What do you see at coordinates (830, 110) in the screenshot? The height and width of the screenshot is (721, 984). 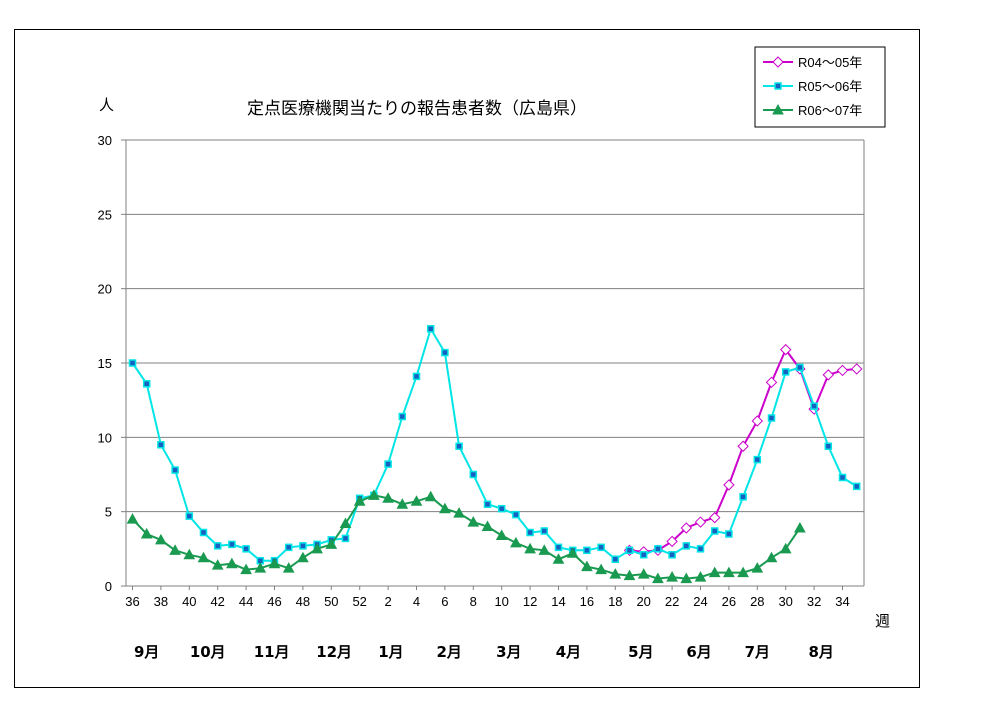 I see `legend-label: R06～07年` at bounding box center [830, 110].